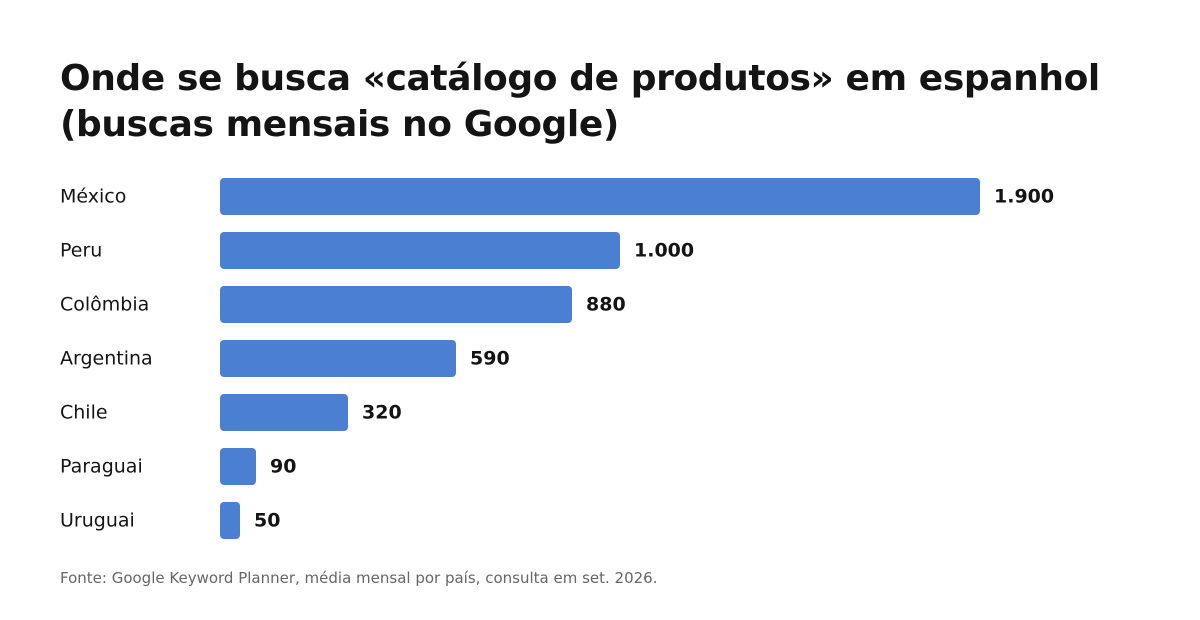 This screenshot has width=1200, height=620. I want to click on category-label: México, so click(93, 197).